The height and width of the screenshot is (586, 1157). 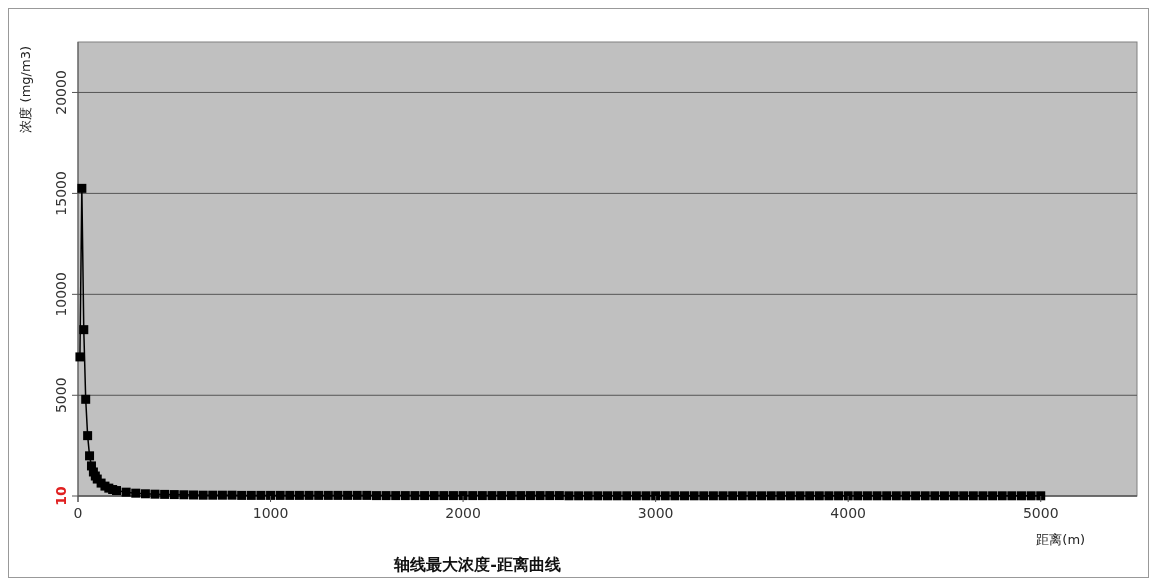 What do you see at coordinates (61, 395) in the screenshot?
I see `y-tick-label: 5000` at bounding box center [61, 395].